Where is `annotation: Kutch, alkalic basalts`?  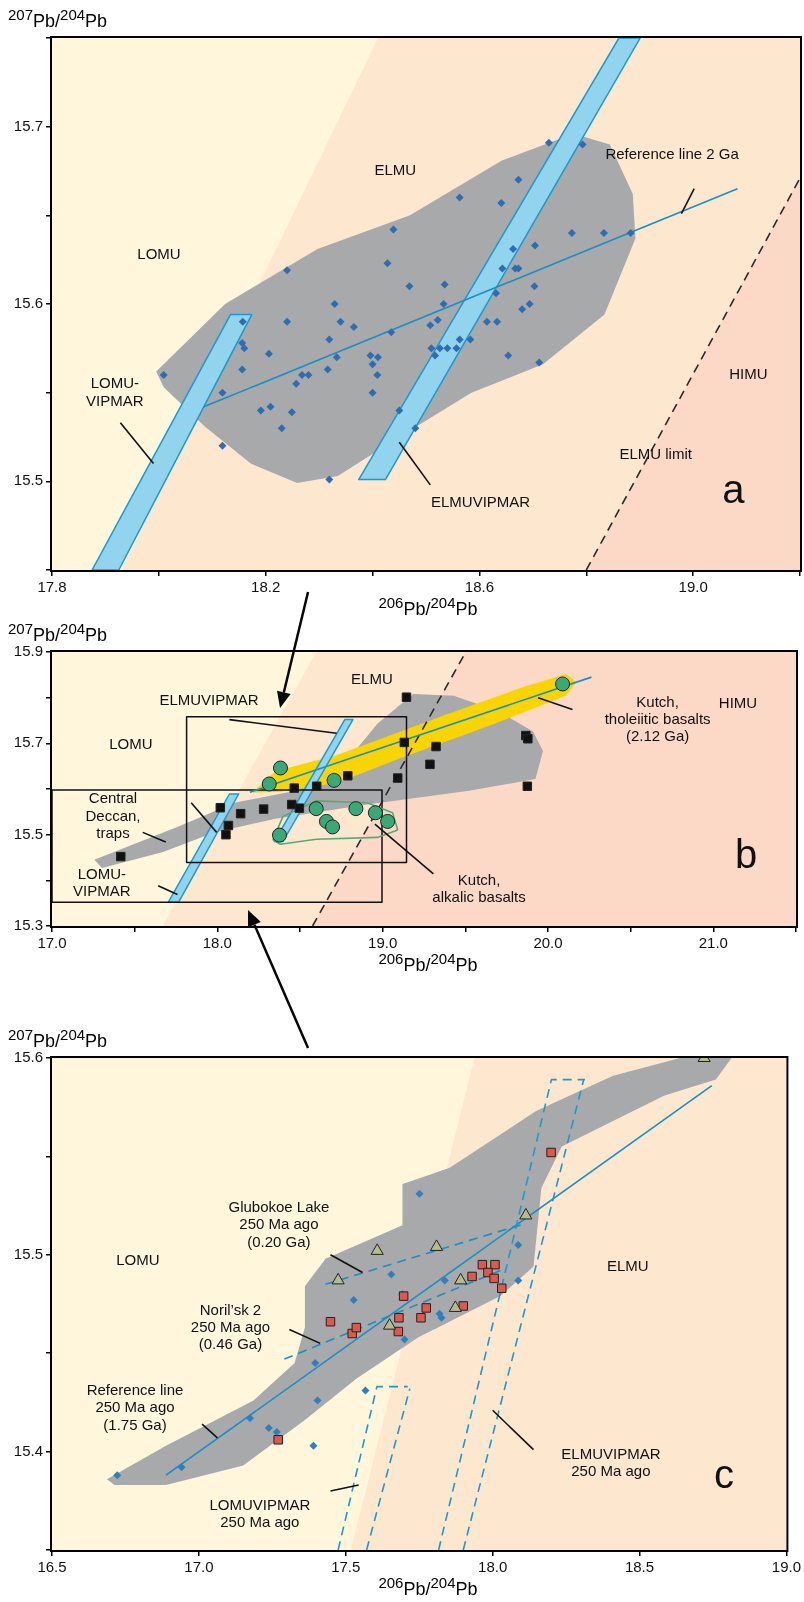 annotation: Kutch, alkalic basalts is located at coordinates (479, 888).